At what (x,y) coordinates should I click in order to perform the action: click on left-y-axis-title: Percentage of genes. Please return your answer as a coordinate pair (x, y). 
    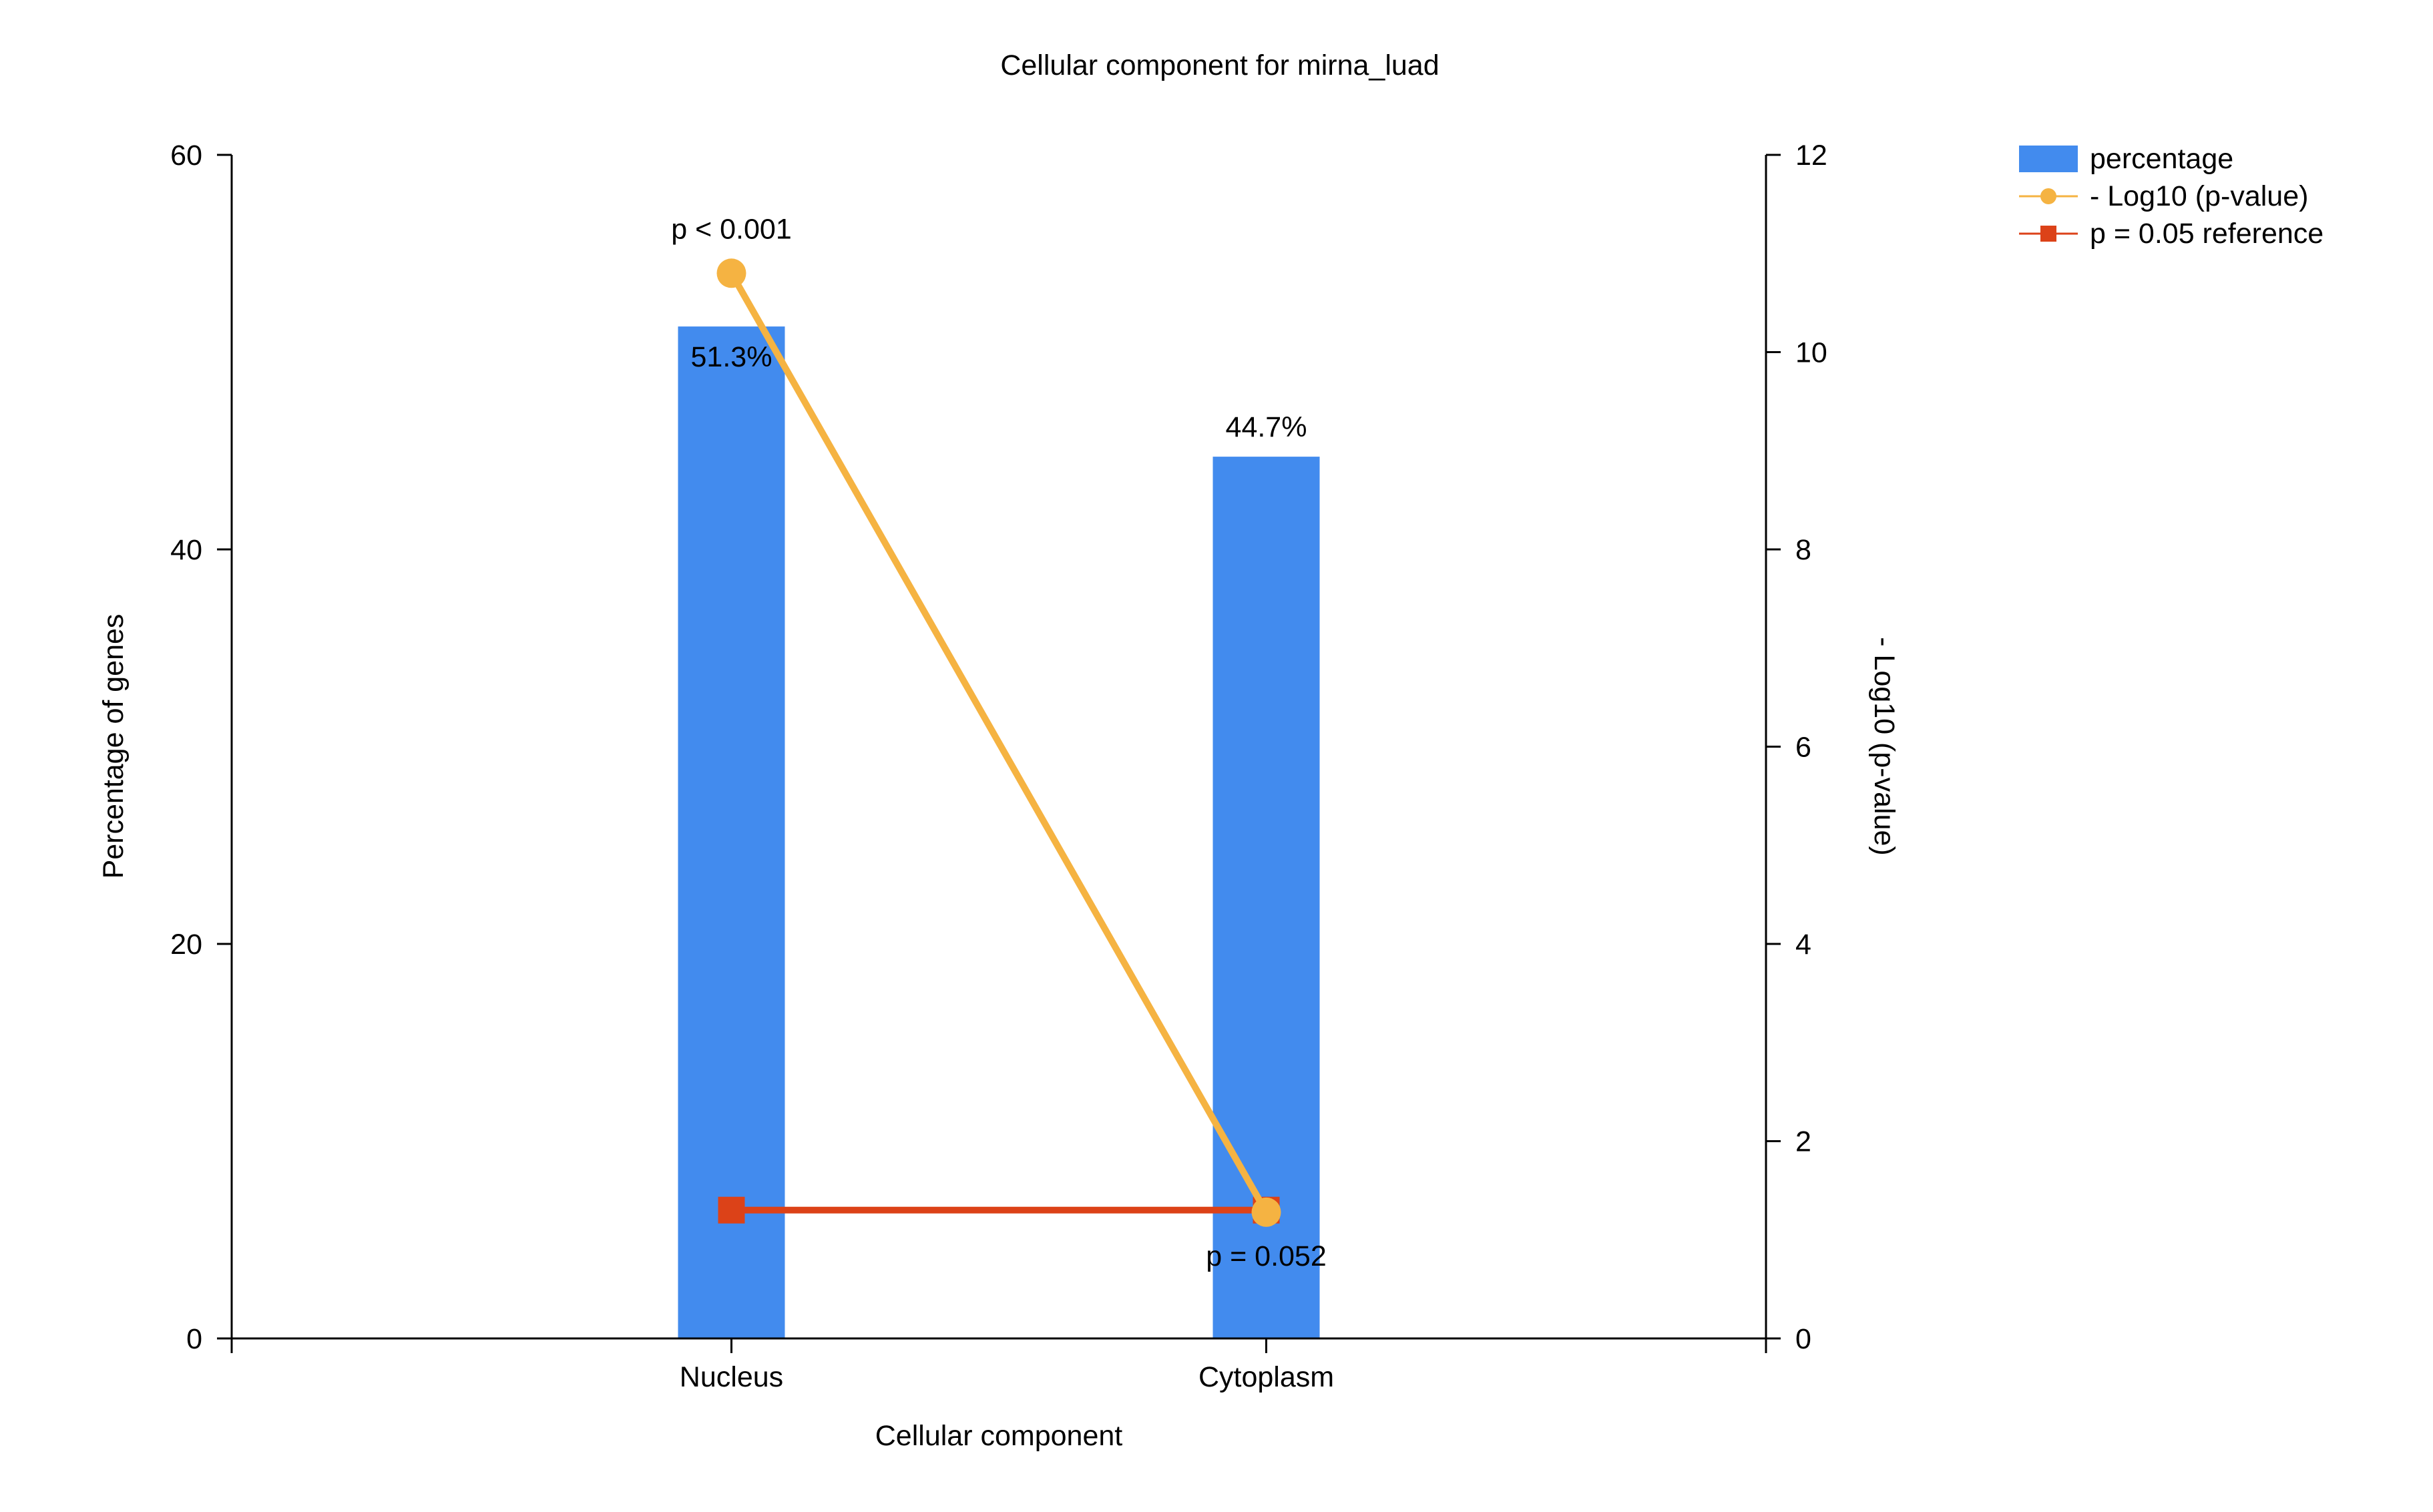
    Looking at the image, I should click on (113, 746).